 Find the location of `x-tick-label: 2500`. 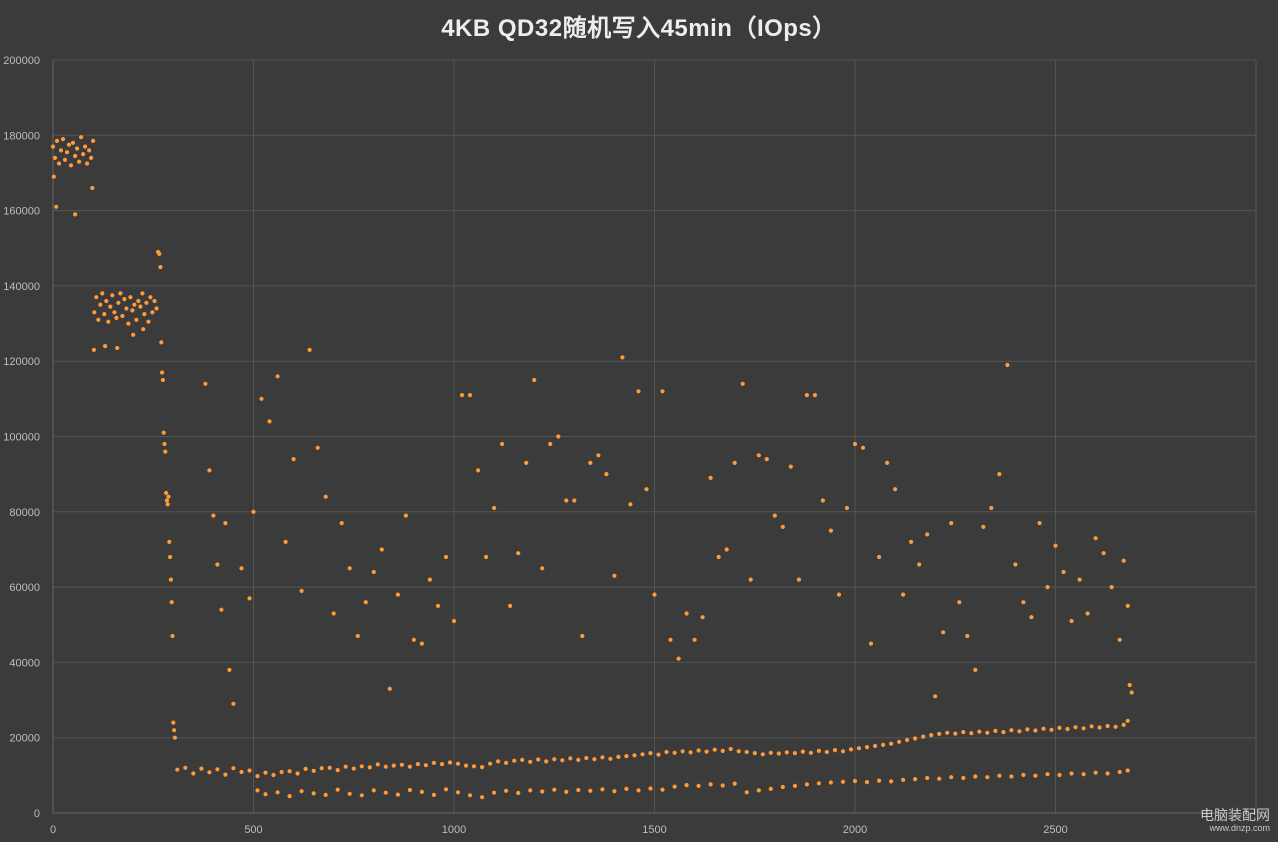

x-tick-label: 2500 is located at coordinates (1055, 830).